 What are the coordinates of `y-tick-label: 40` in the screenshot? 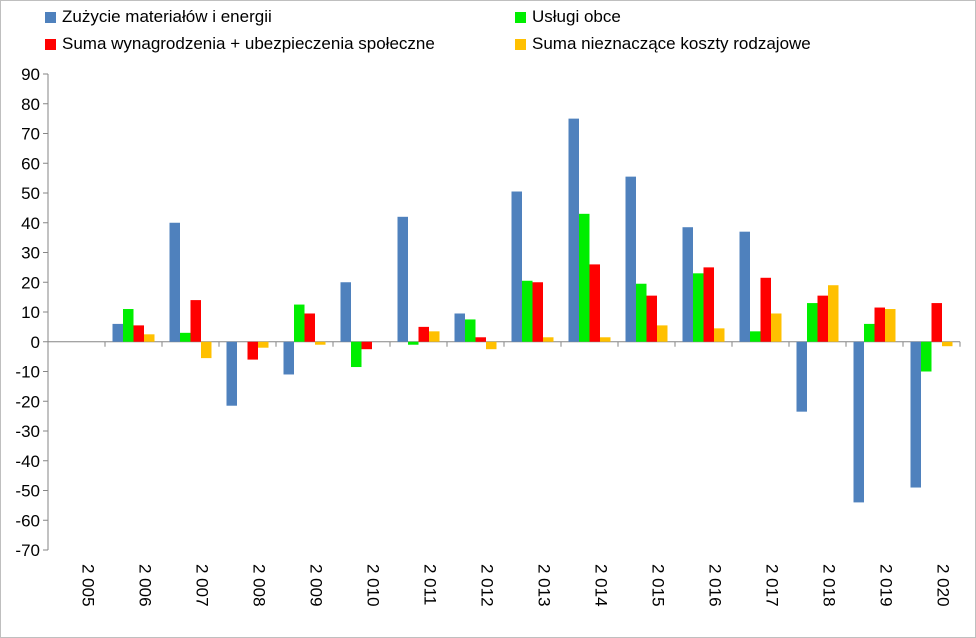 It's located at (30, 223).